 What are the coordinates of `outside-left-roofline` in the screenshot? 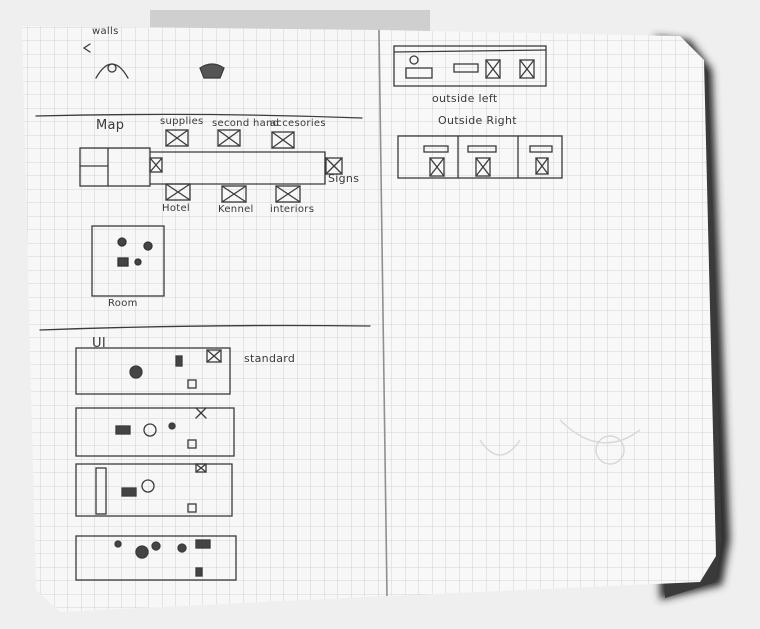 It's located at (470, 51).